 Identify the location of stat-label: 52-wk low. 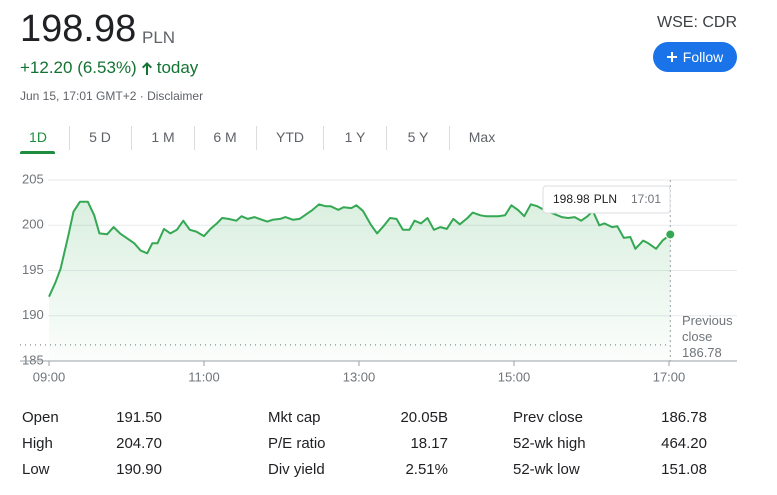
(546, 469).